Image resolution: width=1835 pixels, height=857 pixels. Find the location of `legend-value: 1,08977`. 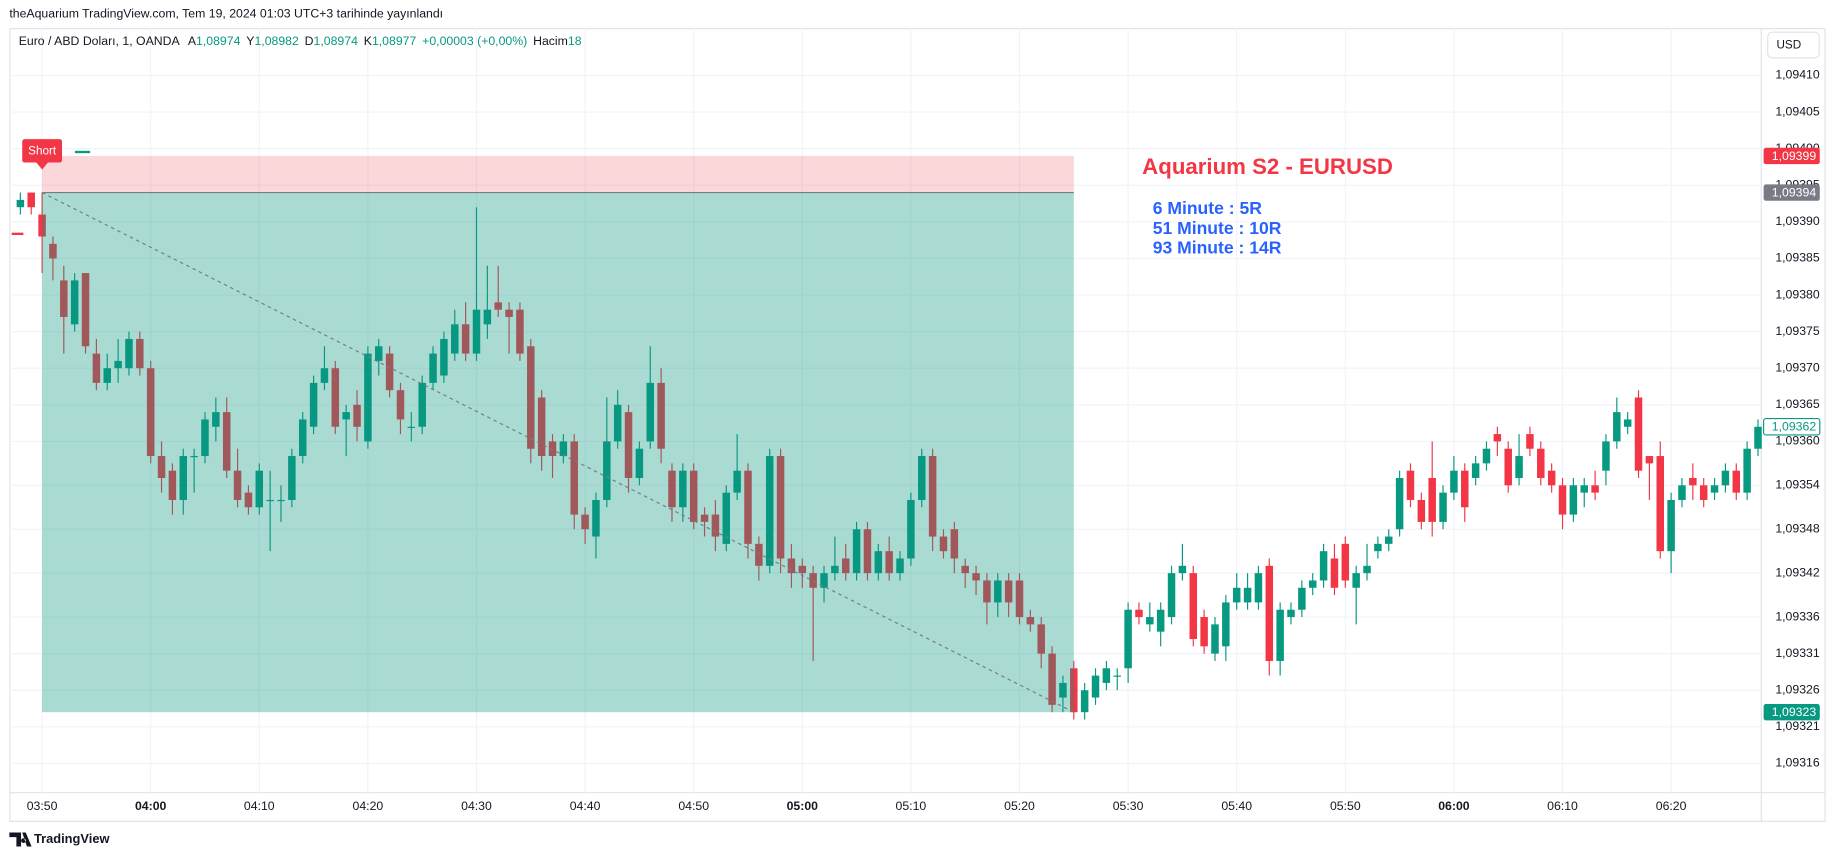

legend-value: 1,08977 is located at coordinates (394, 41).